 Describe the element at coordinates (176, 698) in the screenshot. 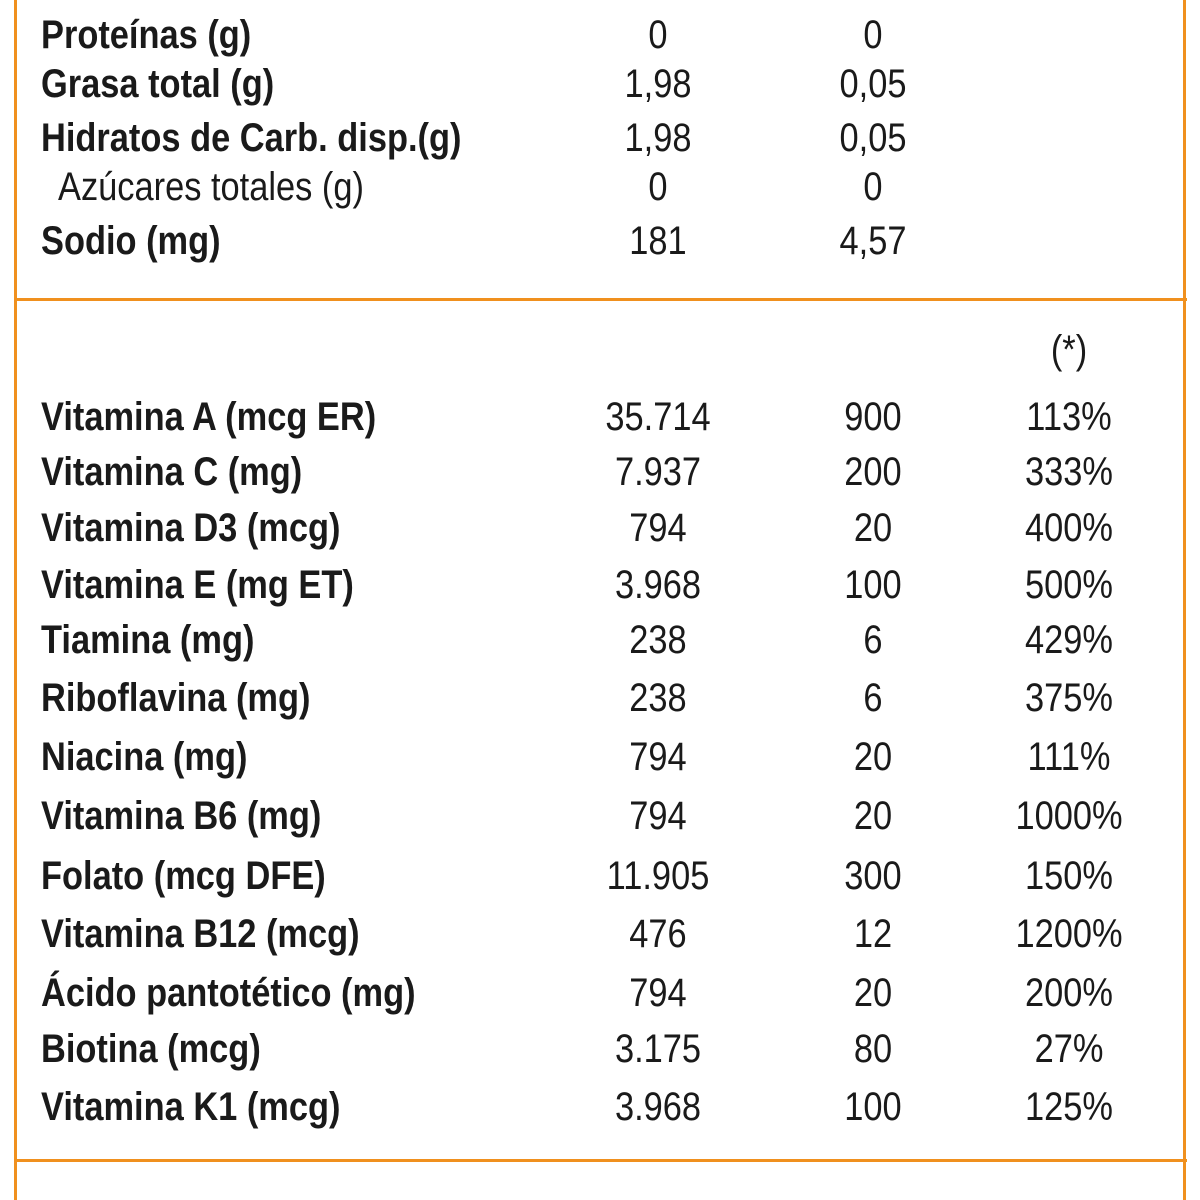

I see `nutrient-label: Riboflavina (mg)` at that location.